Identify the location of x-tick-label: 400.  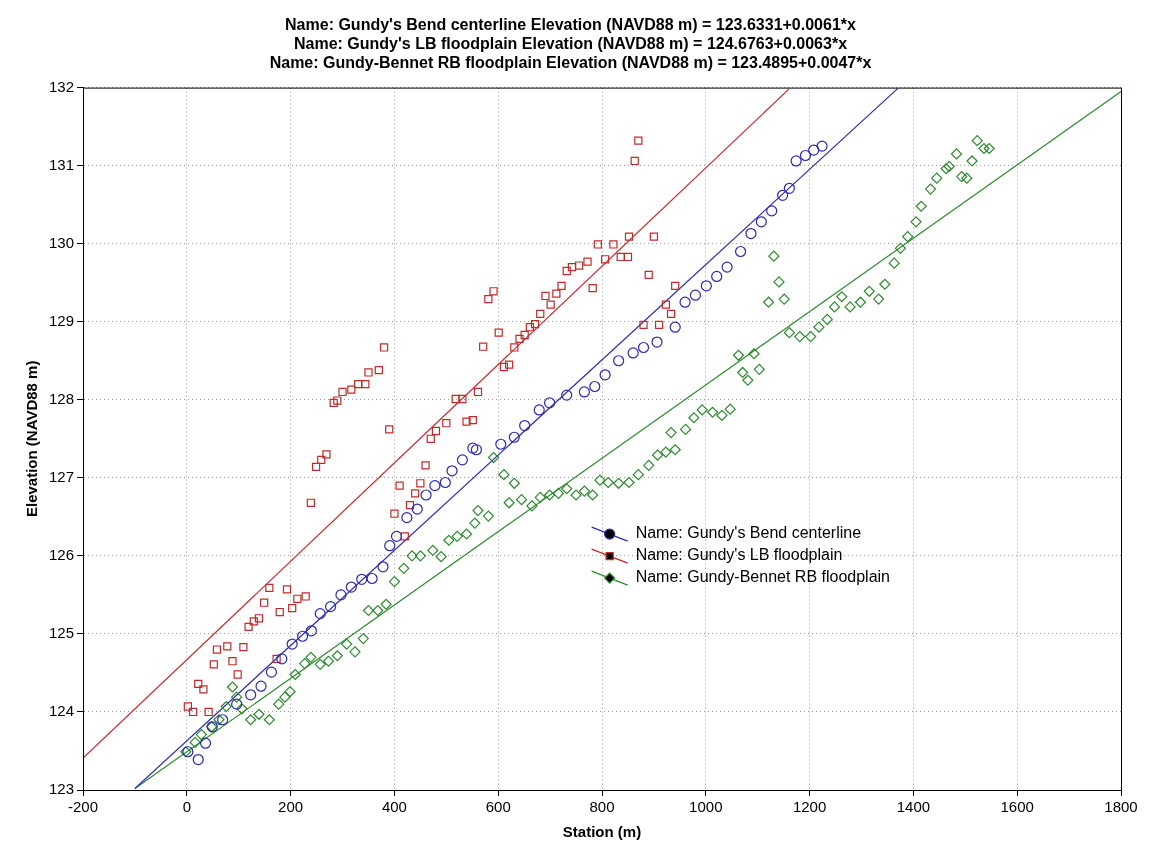
(394, 807).